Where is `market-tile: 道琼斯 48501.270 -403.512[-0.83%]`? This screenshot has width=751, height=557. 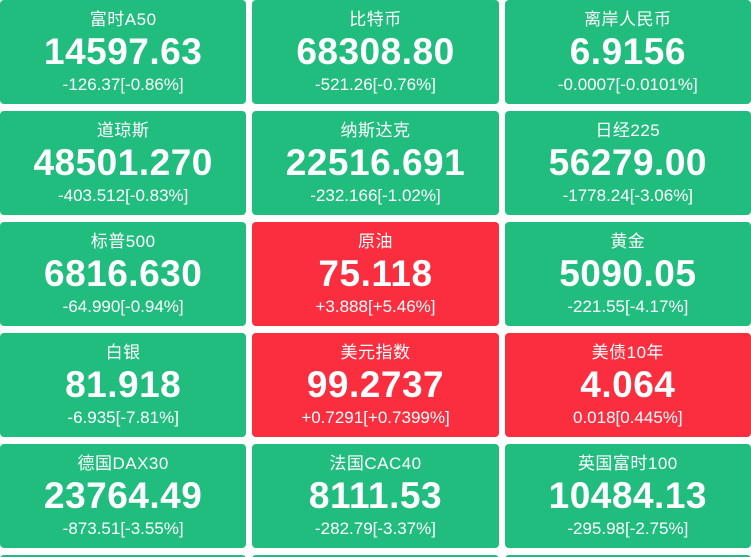
market-tile: 道琼斯 48501.270 -403.512[-0.83%] is located at coordinates (123, 163).